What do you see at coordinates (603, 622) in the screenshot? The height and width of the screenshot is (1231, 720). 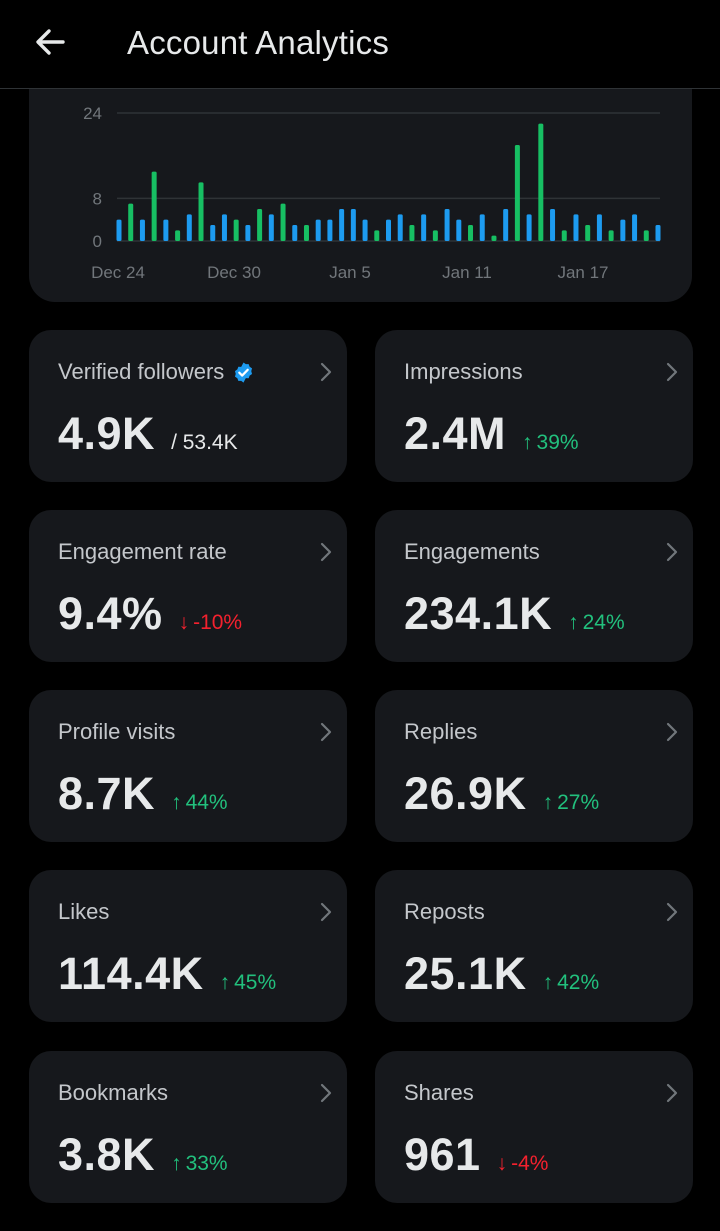 I see `metric-delta-value: 24%` at bounding box center [603, 622].